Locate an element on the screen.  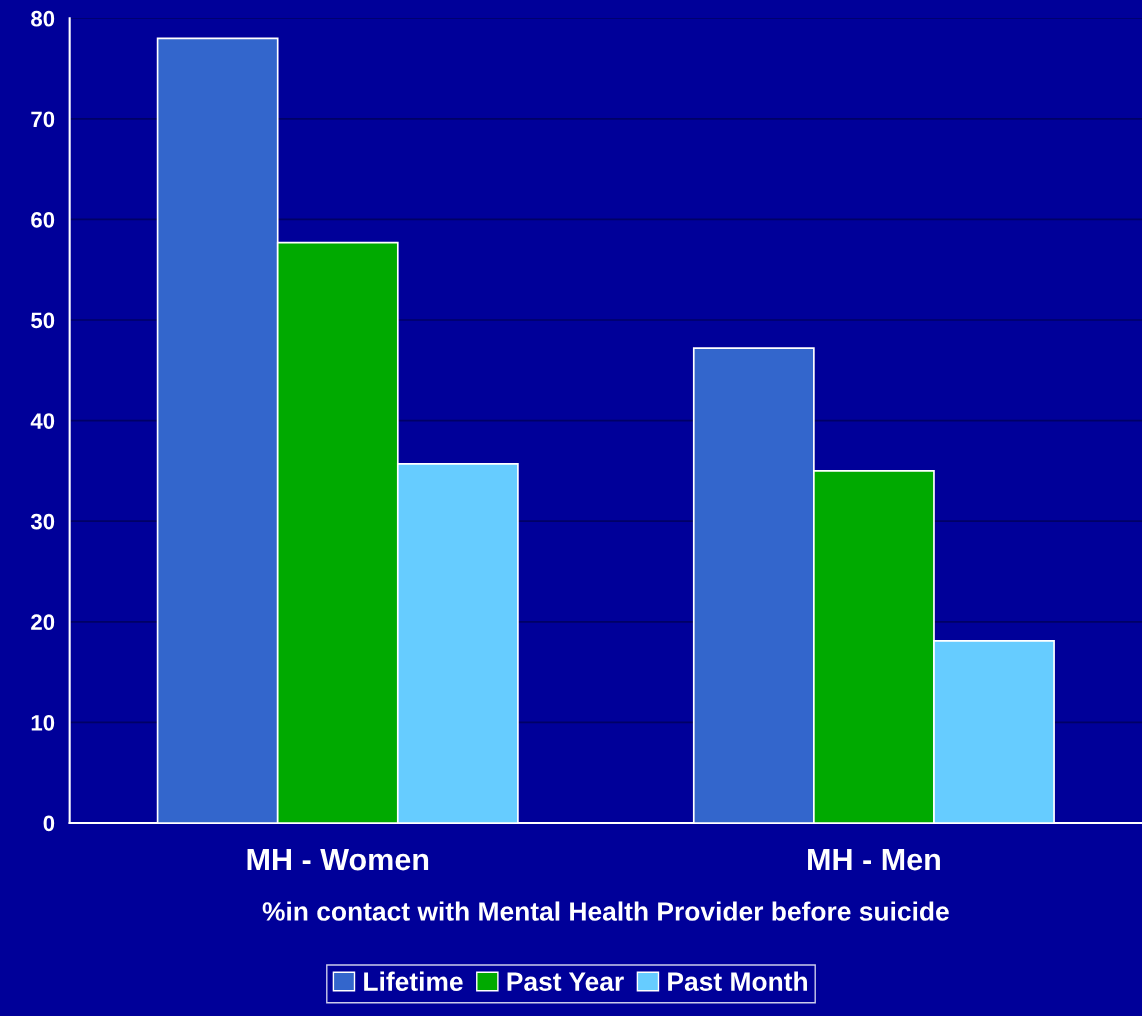
y-tick-label: 10 is located at coordinates (43, 722).